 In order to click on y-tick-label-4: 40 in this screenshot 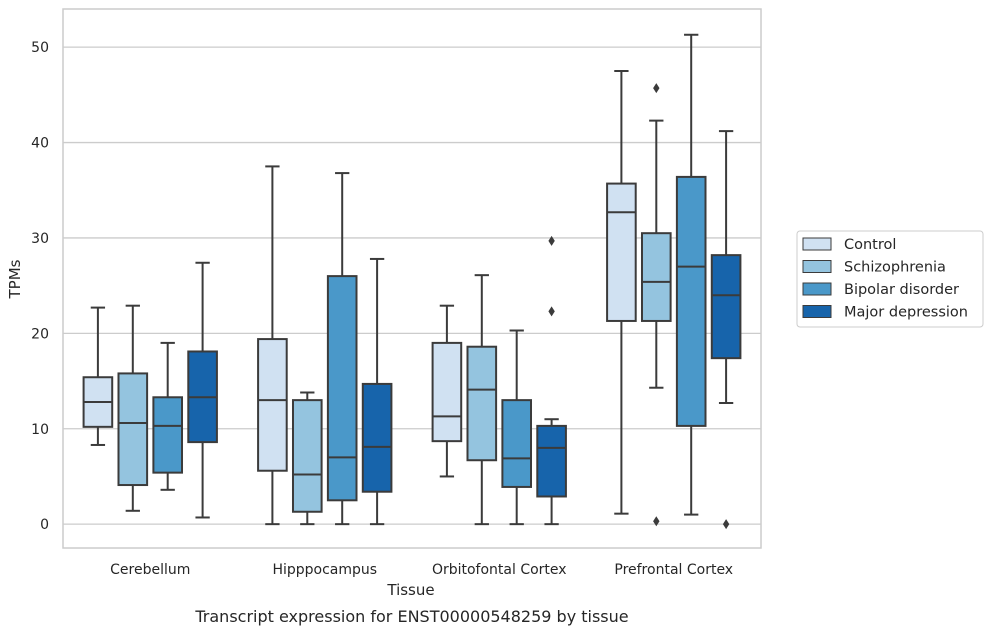, I will do `click(40, 144)`.